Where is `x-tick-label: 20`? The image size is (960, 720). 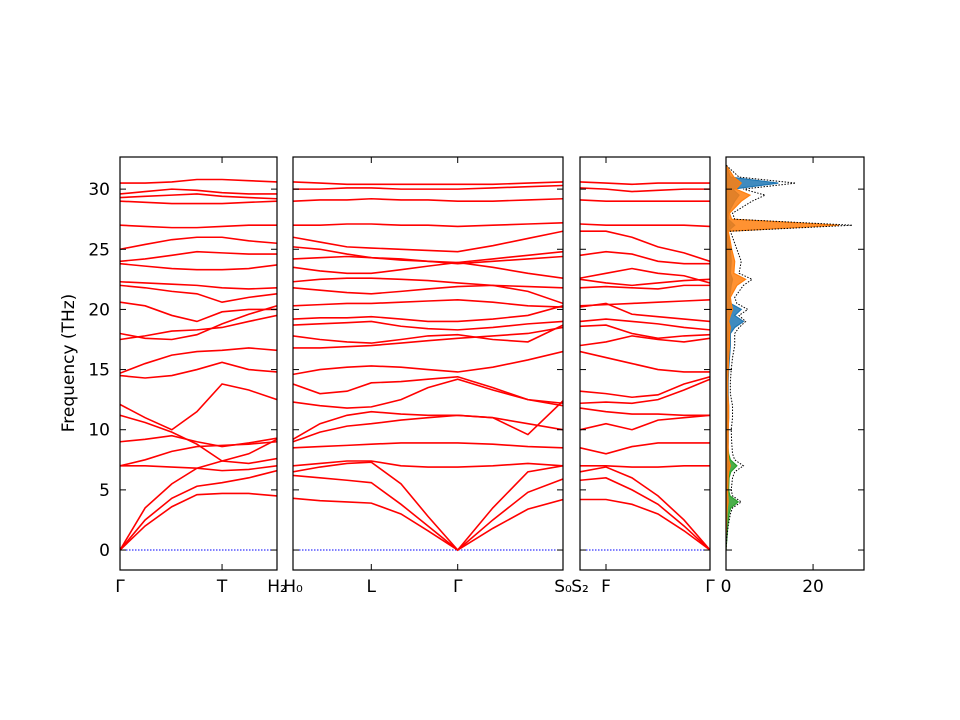 x-tick-label: 20 is located at coordinates (813, 587).